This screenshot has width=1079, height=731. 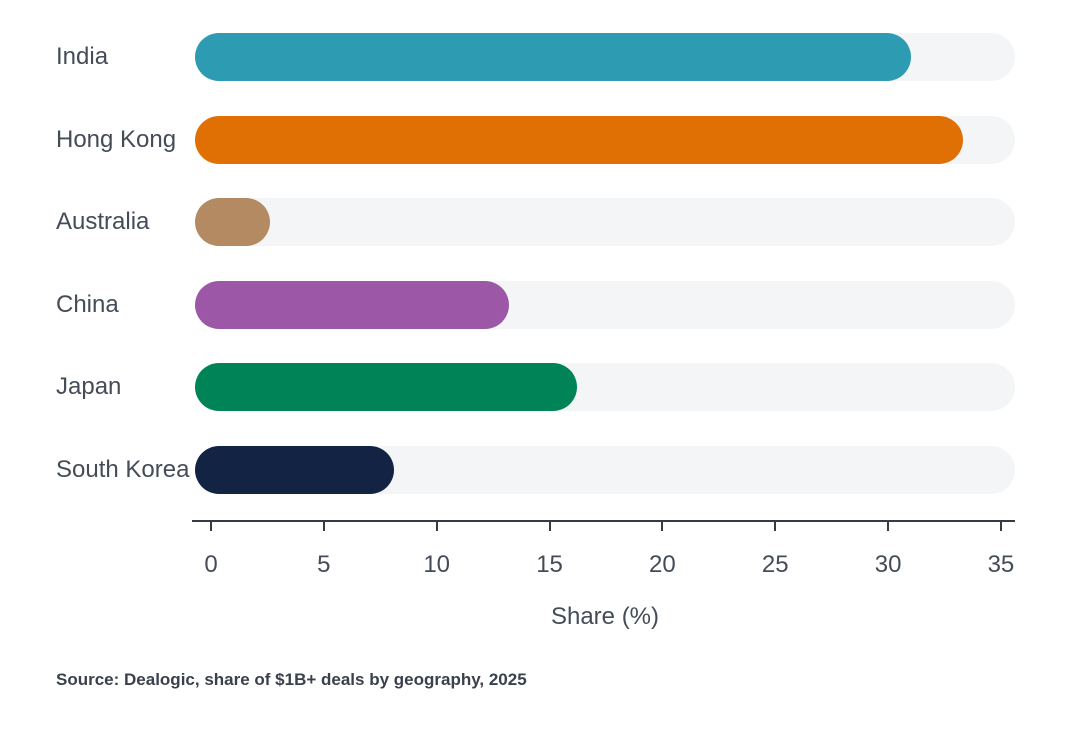 I want to click on bar-fill-hong-kong, so click(x=579, y=139).